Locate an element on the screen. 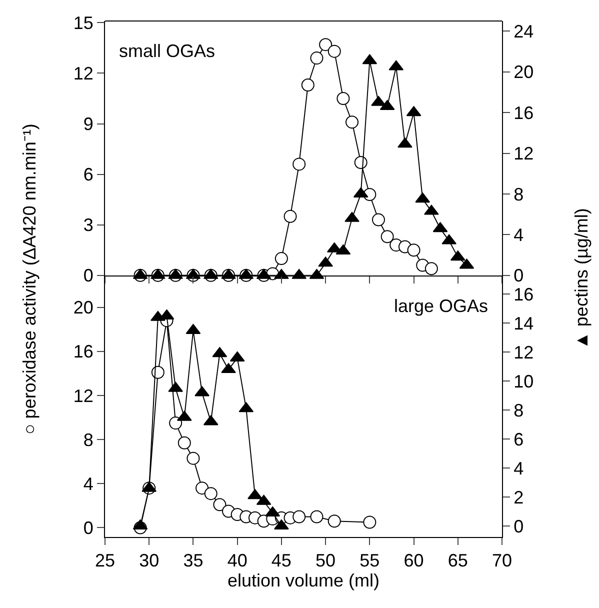  y-tick-label: 16 is located at coordinates (83, 352).